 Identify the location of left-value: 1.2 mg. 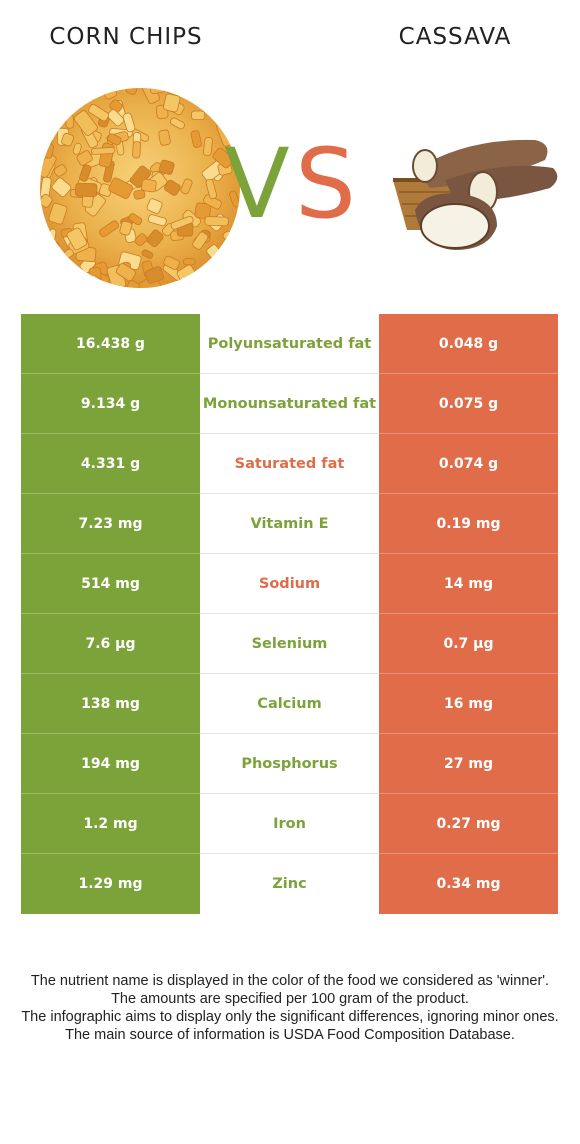
(110, 824).